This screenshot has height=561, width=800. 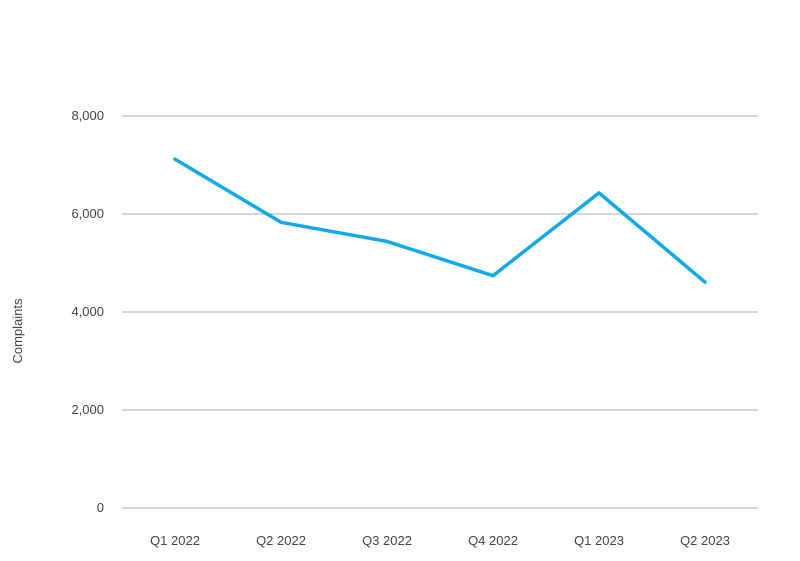 I want to click on y-tick-label: 4,000, so click(x=87, y=311).